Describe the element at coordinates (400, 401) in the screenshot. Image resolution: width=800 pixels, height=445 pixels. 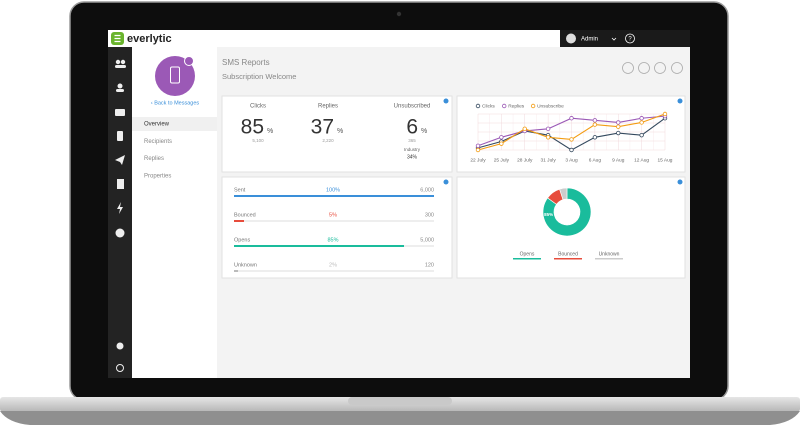
I see `laptop-notch` at that location.